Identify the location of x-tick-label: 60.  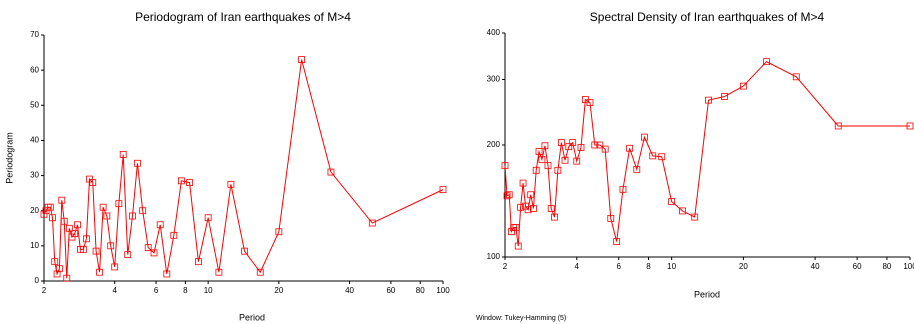
(857, 266).